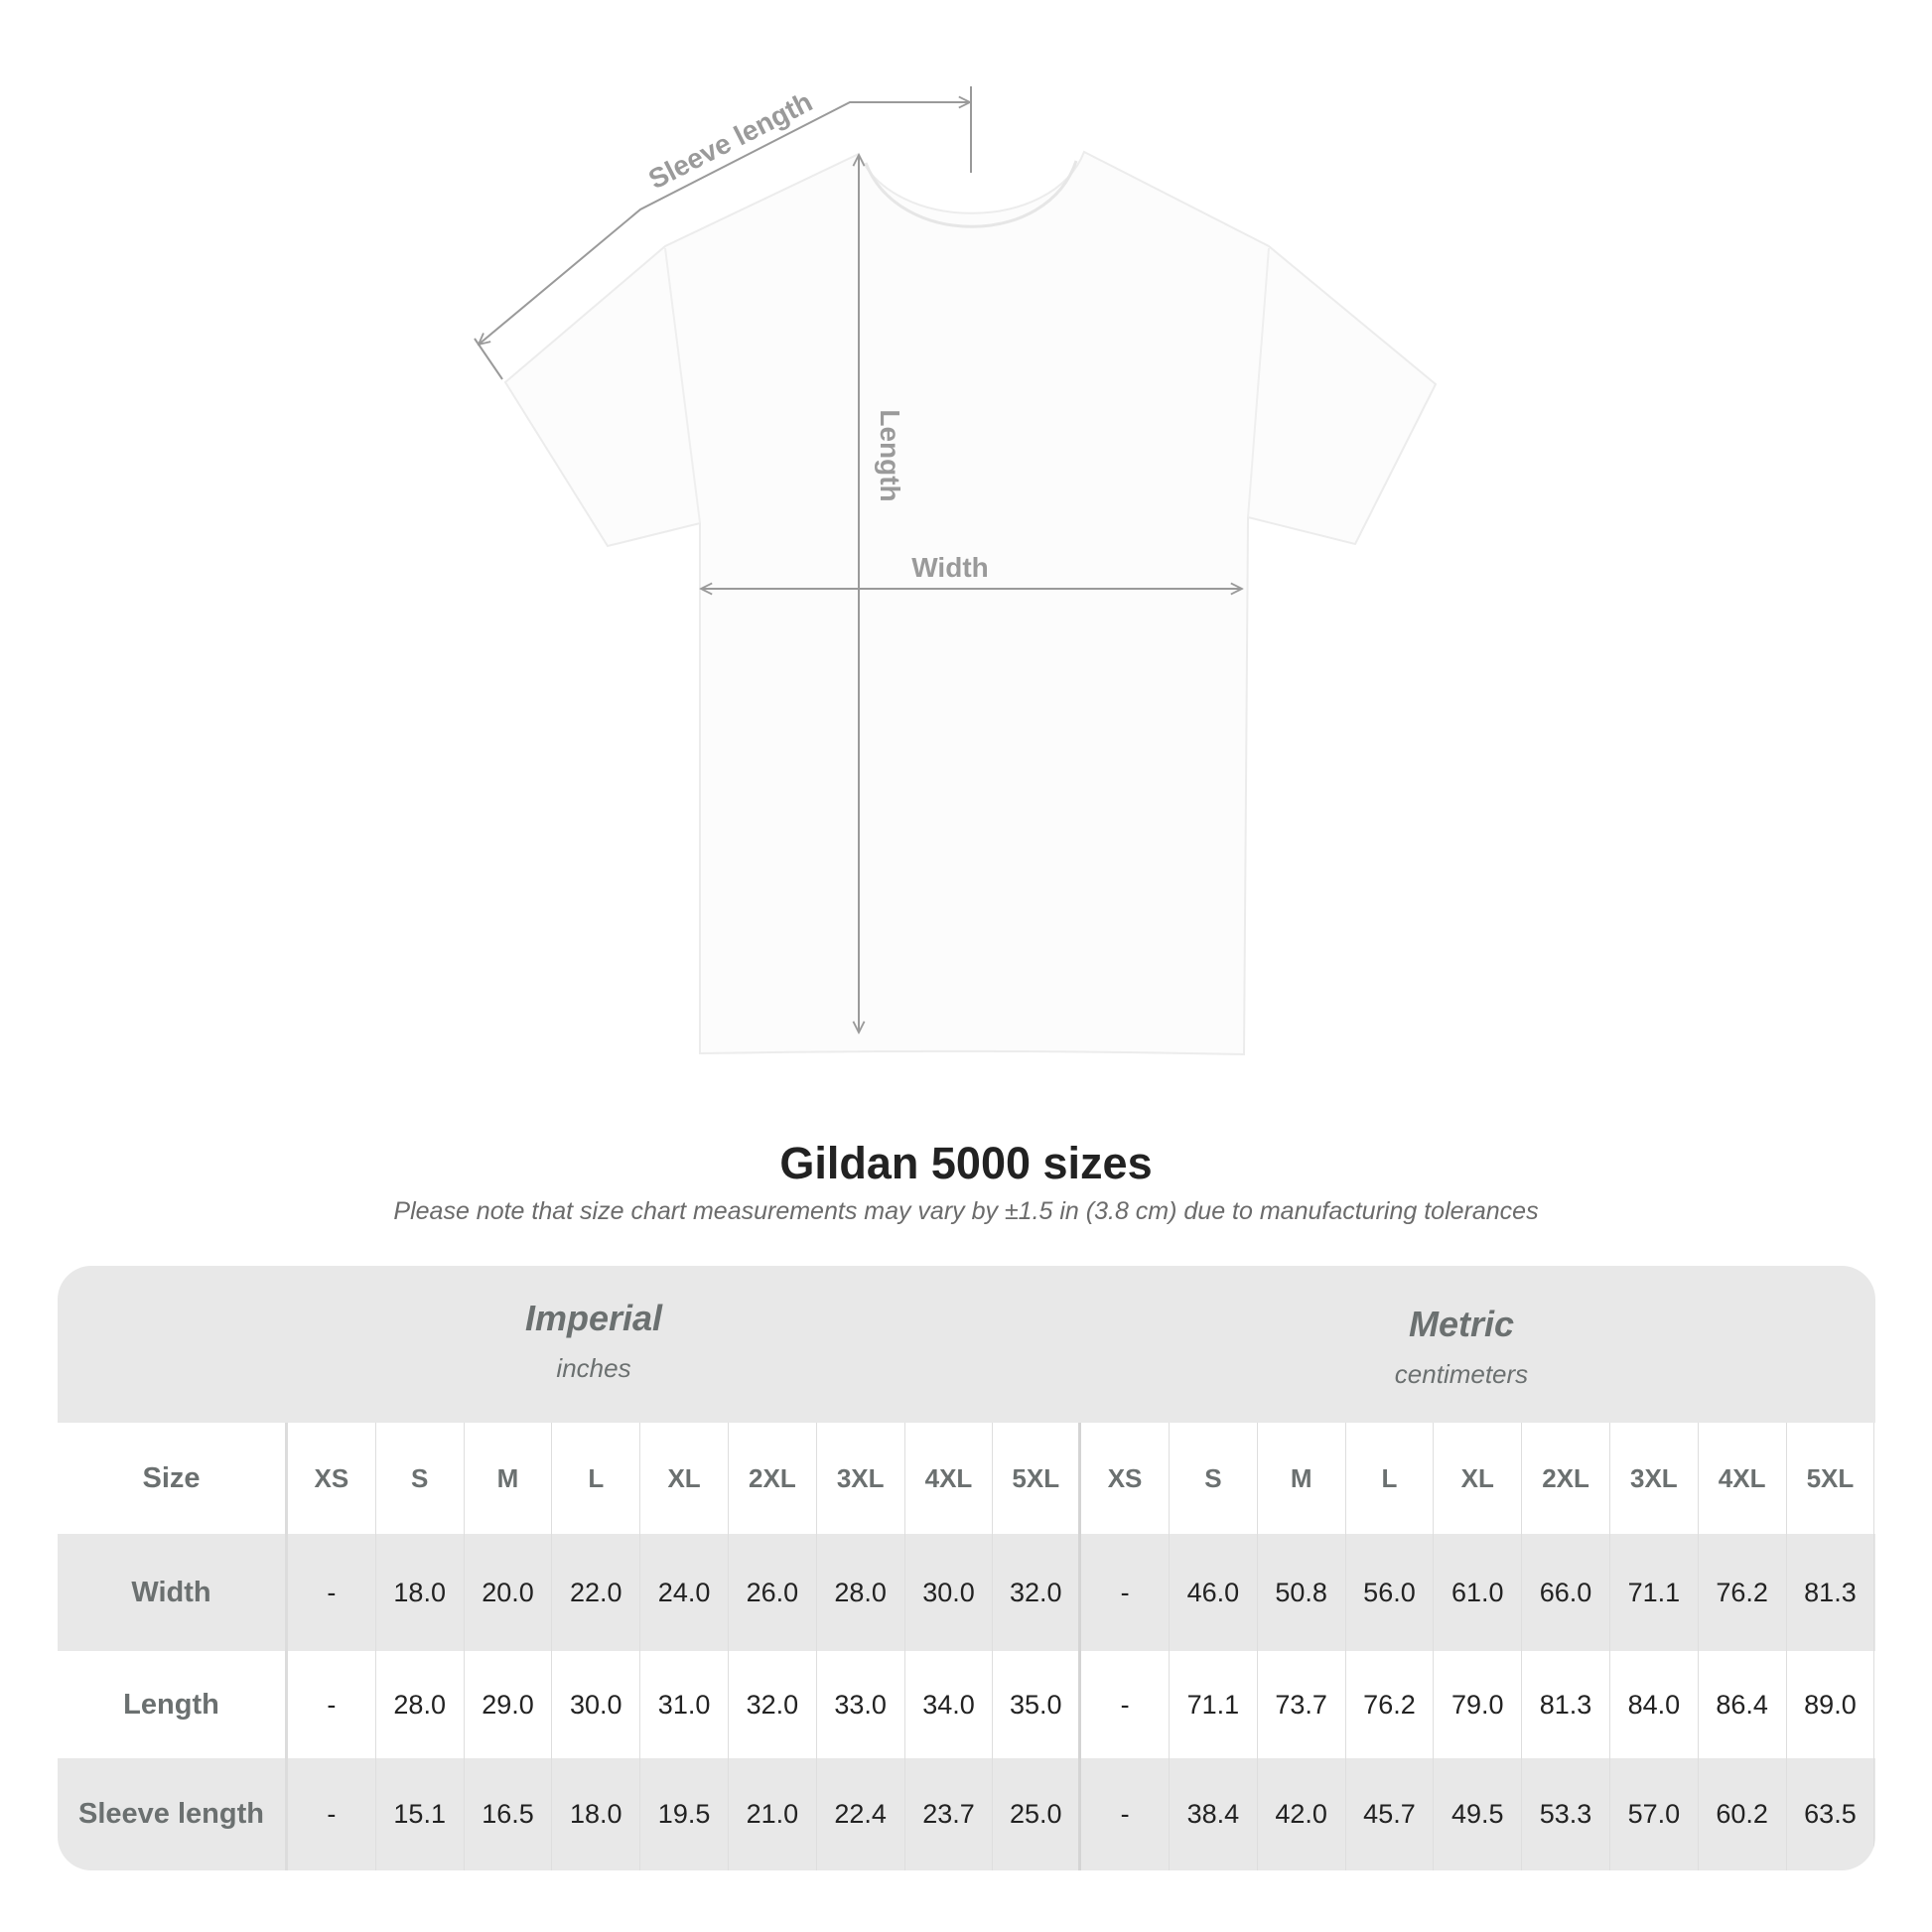 Image resolution: width=1932 pixels, height=1932 pixels. Describe the element at coordinates (593, 1340) in the screenshot. I see `imperial-header: Imperial inches` at that location.